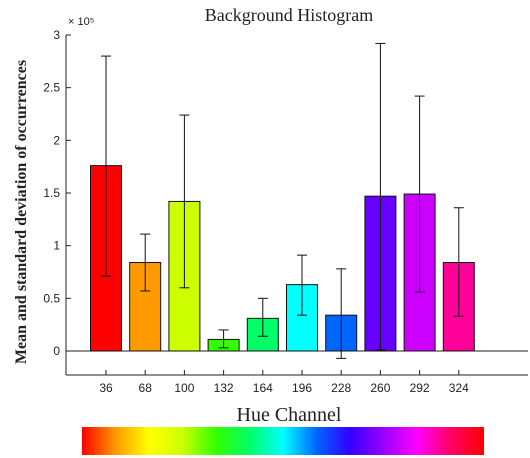 This screenshot has height=458, width=530. What do you see at coordinates (81, 22) in the screenshot?
I see `y-axis-multiplier: × 10⁵` at bounding box center [81, 22].